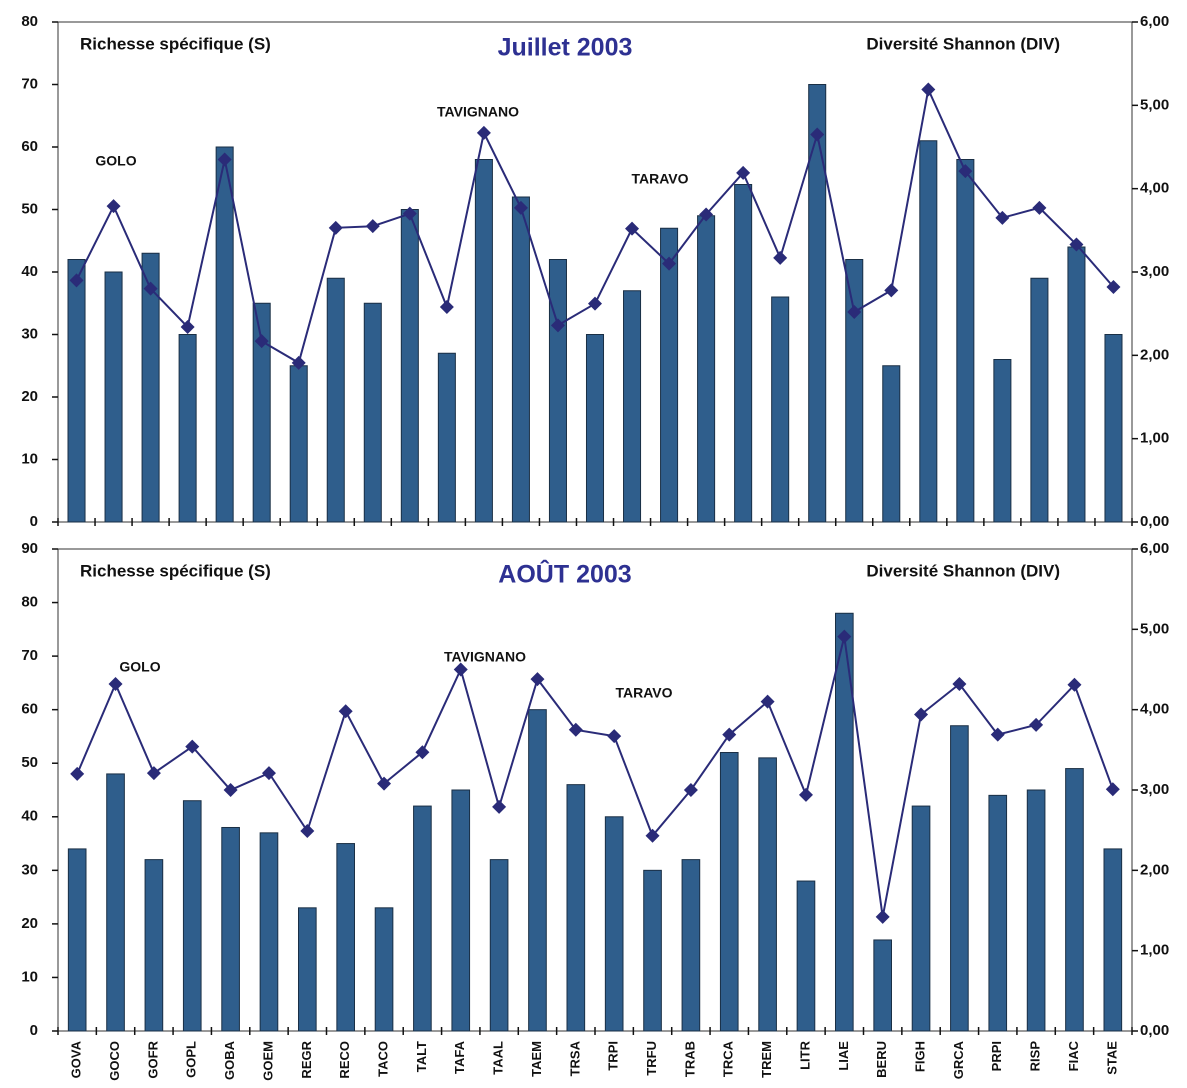  What do you see at coordinates (34, 521) in the screenshot?
I see `y-tick-label: 0` at bounding box center [34, 521].